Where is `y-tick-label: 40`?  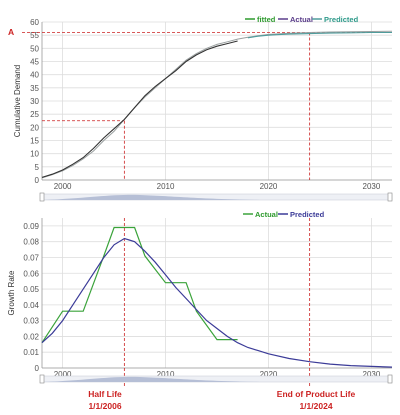 y-tick-label: 40 is located at coordinates (34, 75).